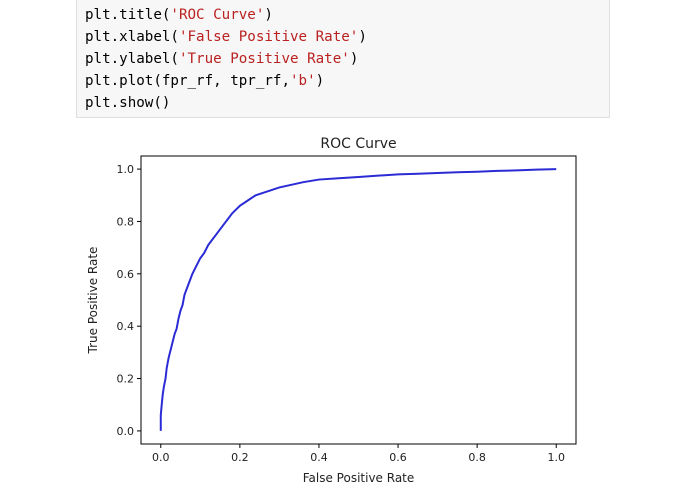 Image resolution: width=695 pixels, height=498 pixels. What do you see at coordinates (129, 300) in the screenshot?
I see `y-axis-ticks: 0.0 0.2 0.4 0.6 0.8 1.0` at bounding box center [129, 300].